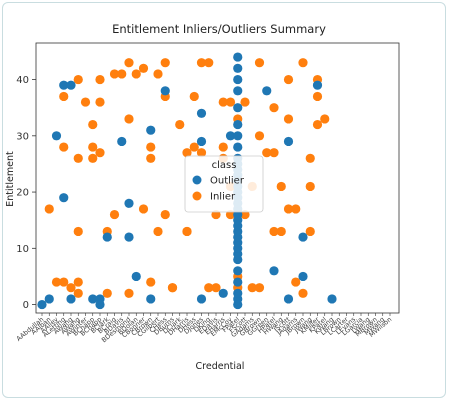  What do you see at coordinates (219, 29) in the screenshot?
I see `chart-title: Entitlement Inliers/Outliers Summary` at bounding box center [219, 29].